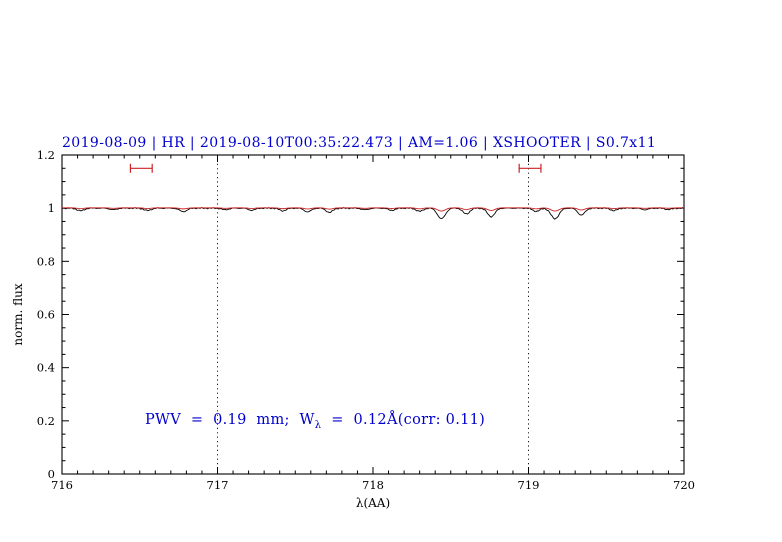 This screenshot has width=782, height=542. I want to click on y-tick-label: 0.2, so click(46, 421).